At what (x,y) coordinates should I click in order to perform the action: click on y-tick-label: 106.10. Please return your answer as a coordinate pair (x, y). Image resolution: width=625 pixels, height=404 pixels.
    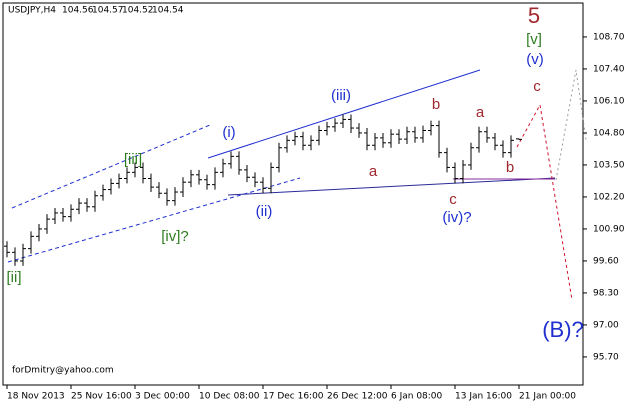
    Looking at the image, I should click on (609, 101).